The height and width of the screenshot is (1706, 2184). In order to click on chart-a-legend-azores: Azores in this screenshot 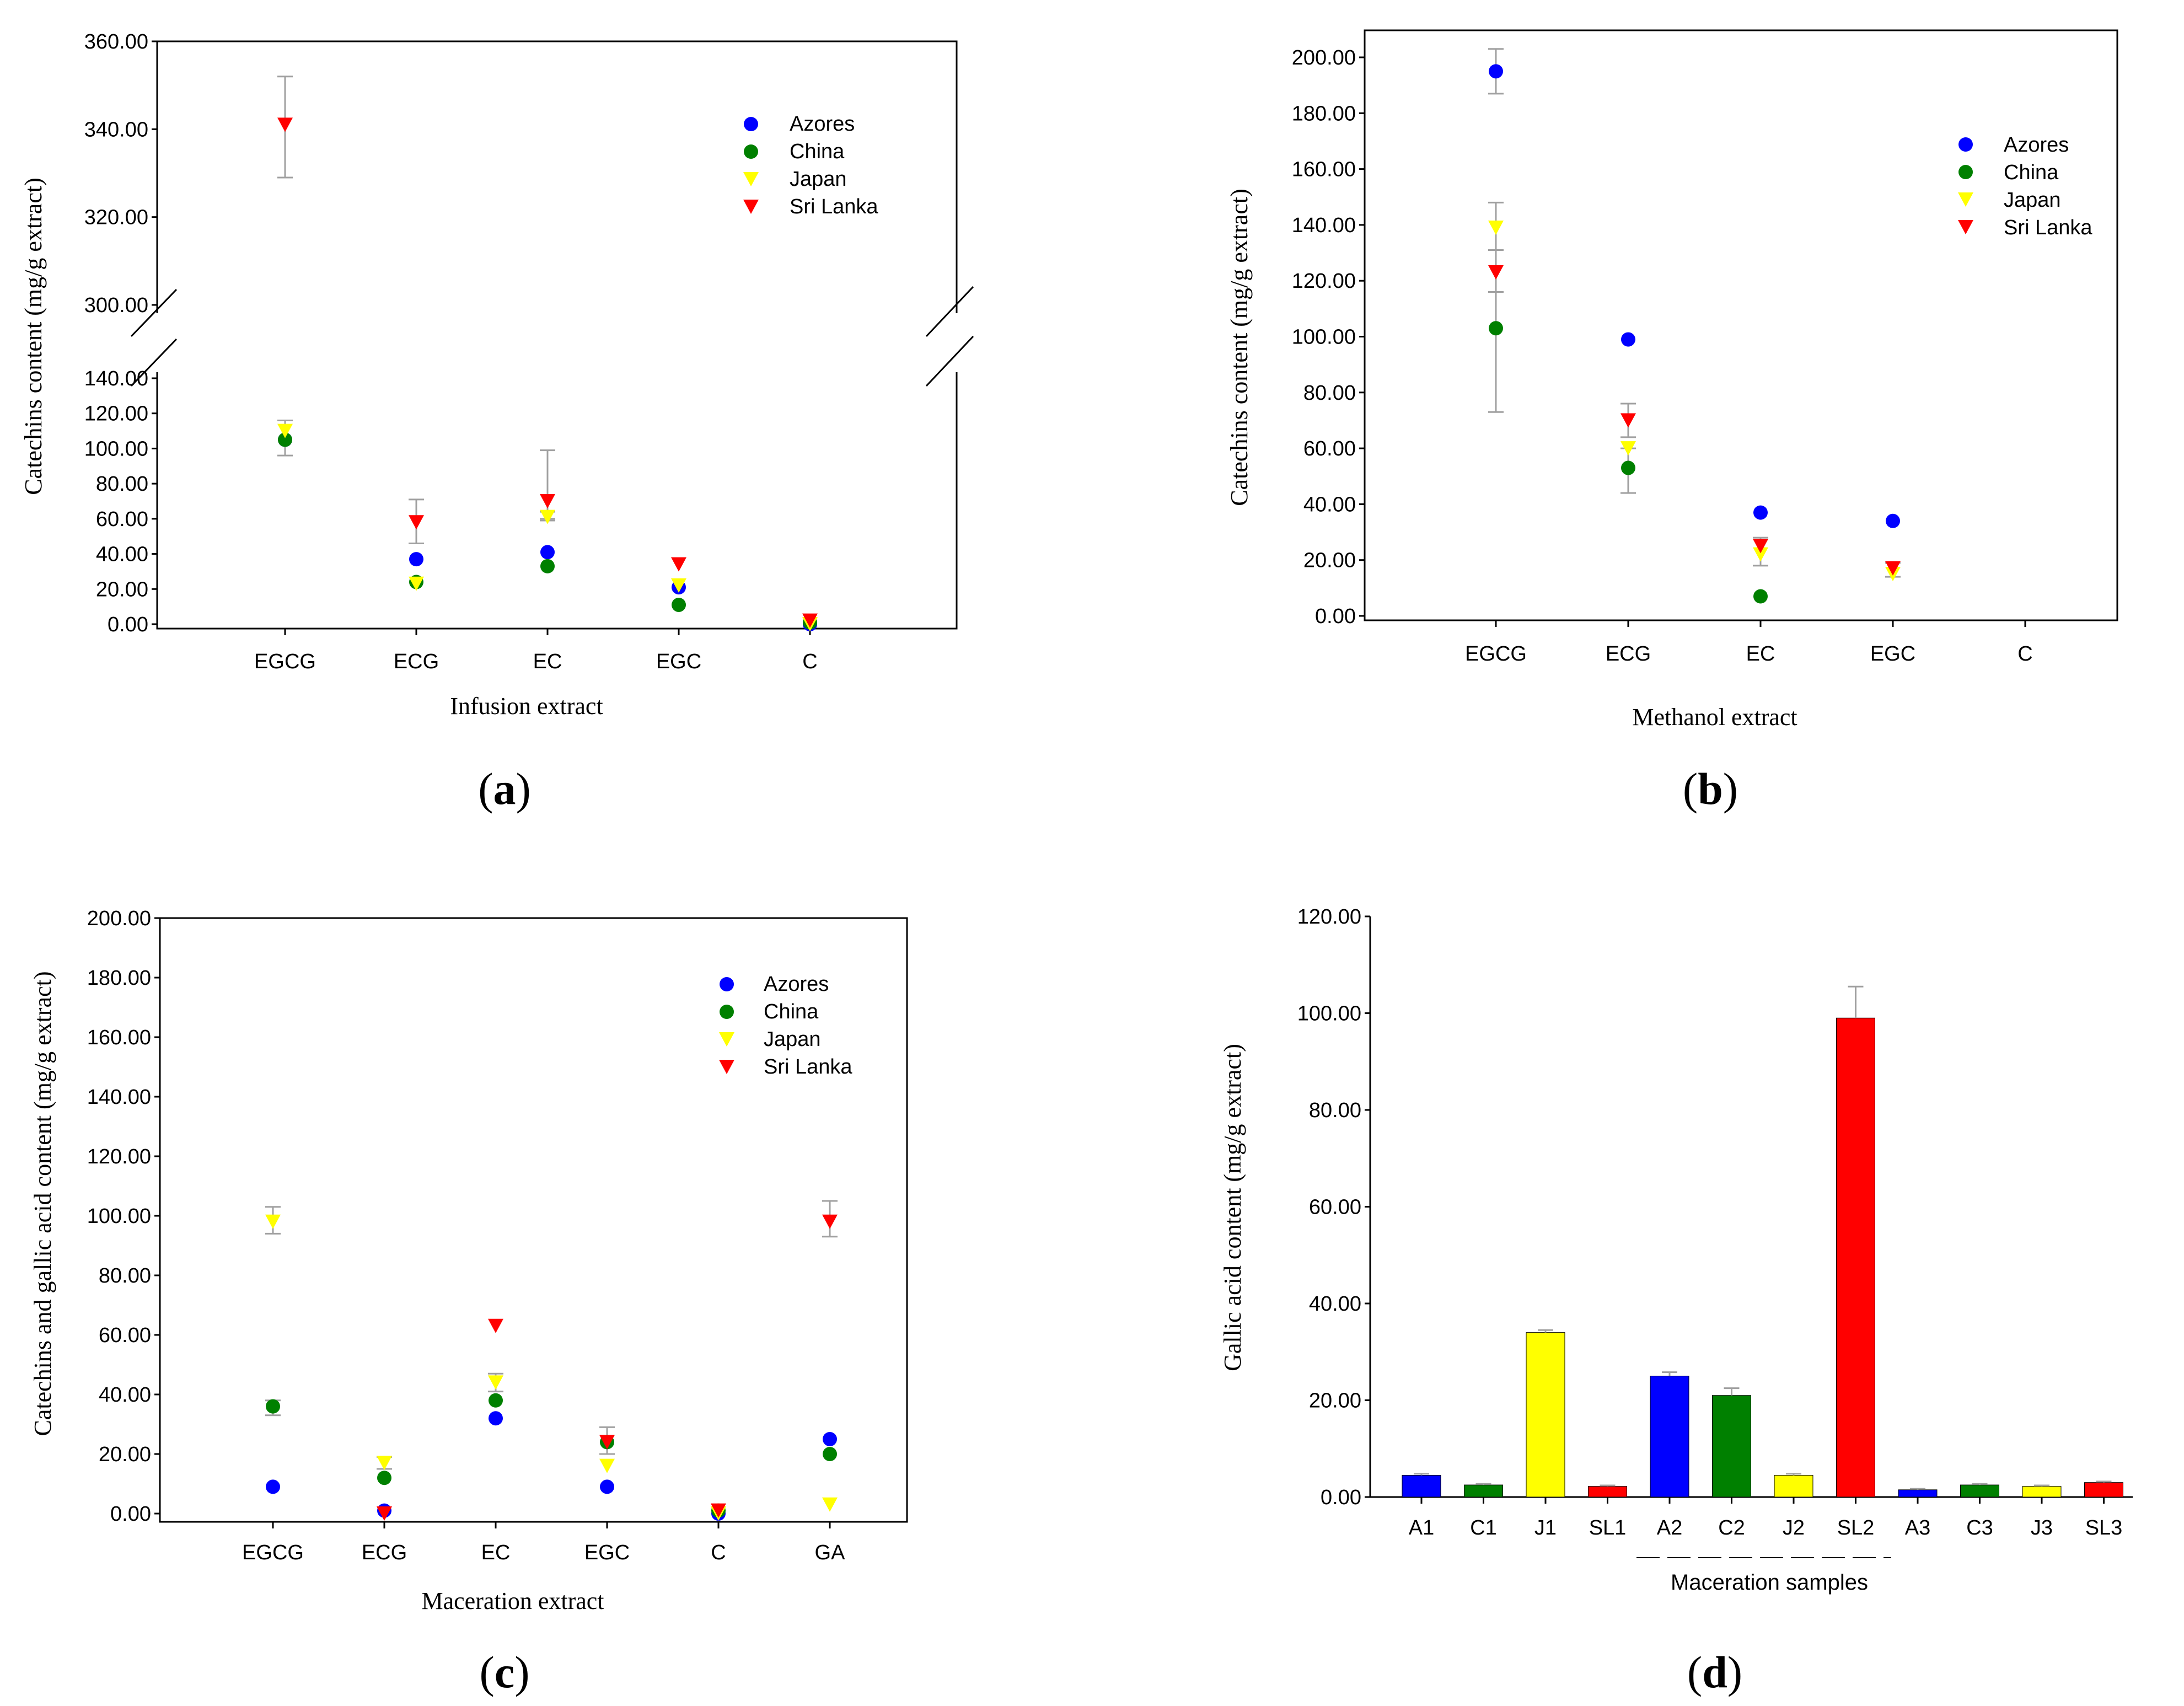, I will do `click(822, 124)`.